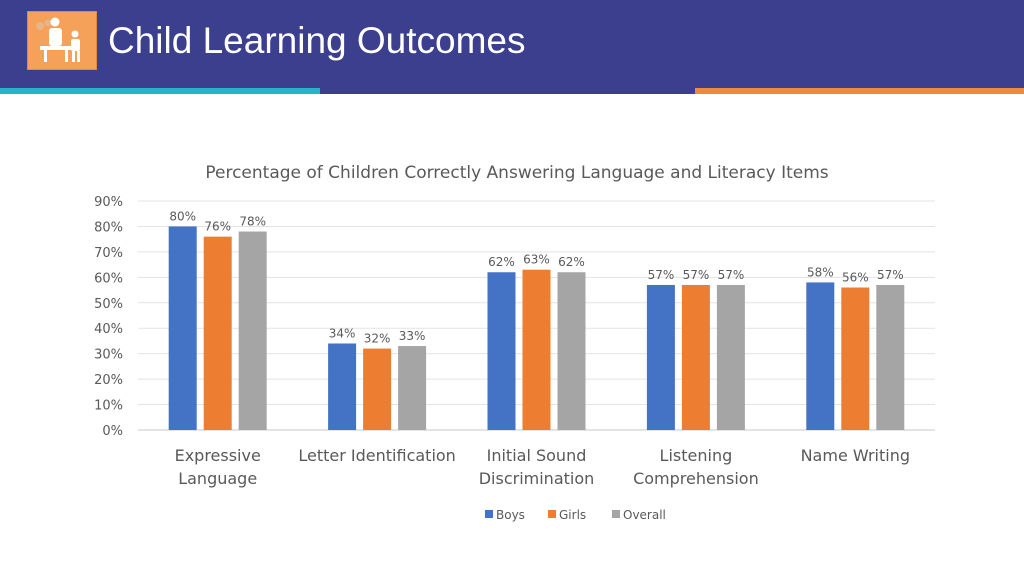 The width and height of the screenshot is (1024, 576). I want to click on data-label: 33%, so click(412, 336).